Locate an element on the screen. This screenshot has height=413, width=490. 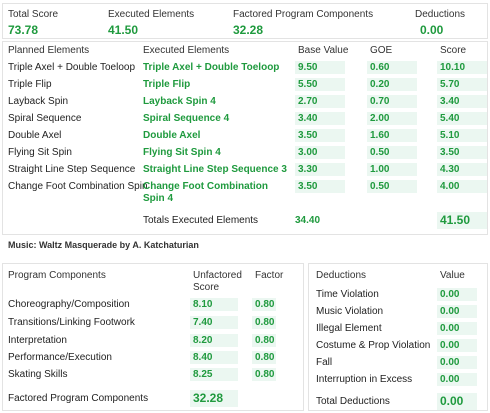
planned-element: Straight Line Step Sequence is located at coordinates (72, 169).